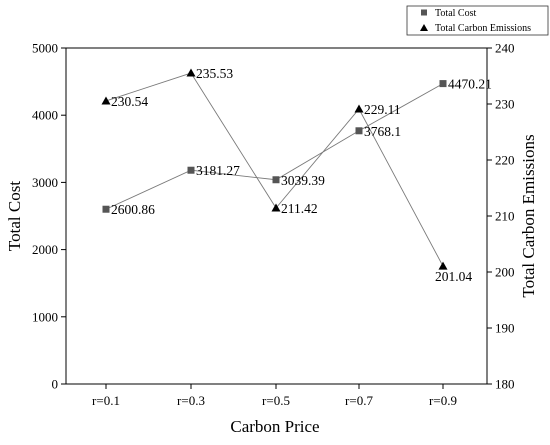 The width and height of the screenshot is (550, 445). I want to click on right-y-axis-title: Total Carbon Emissions, so click(528, 215).